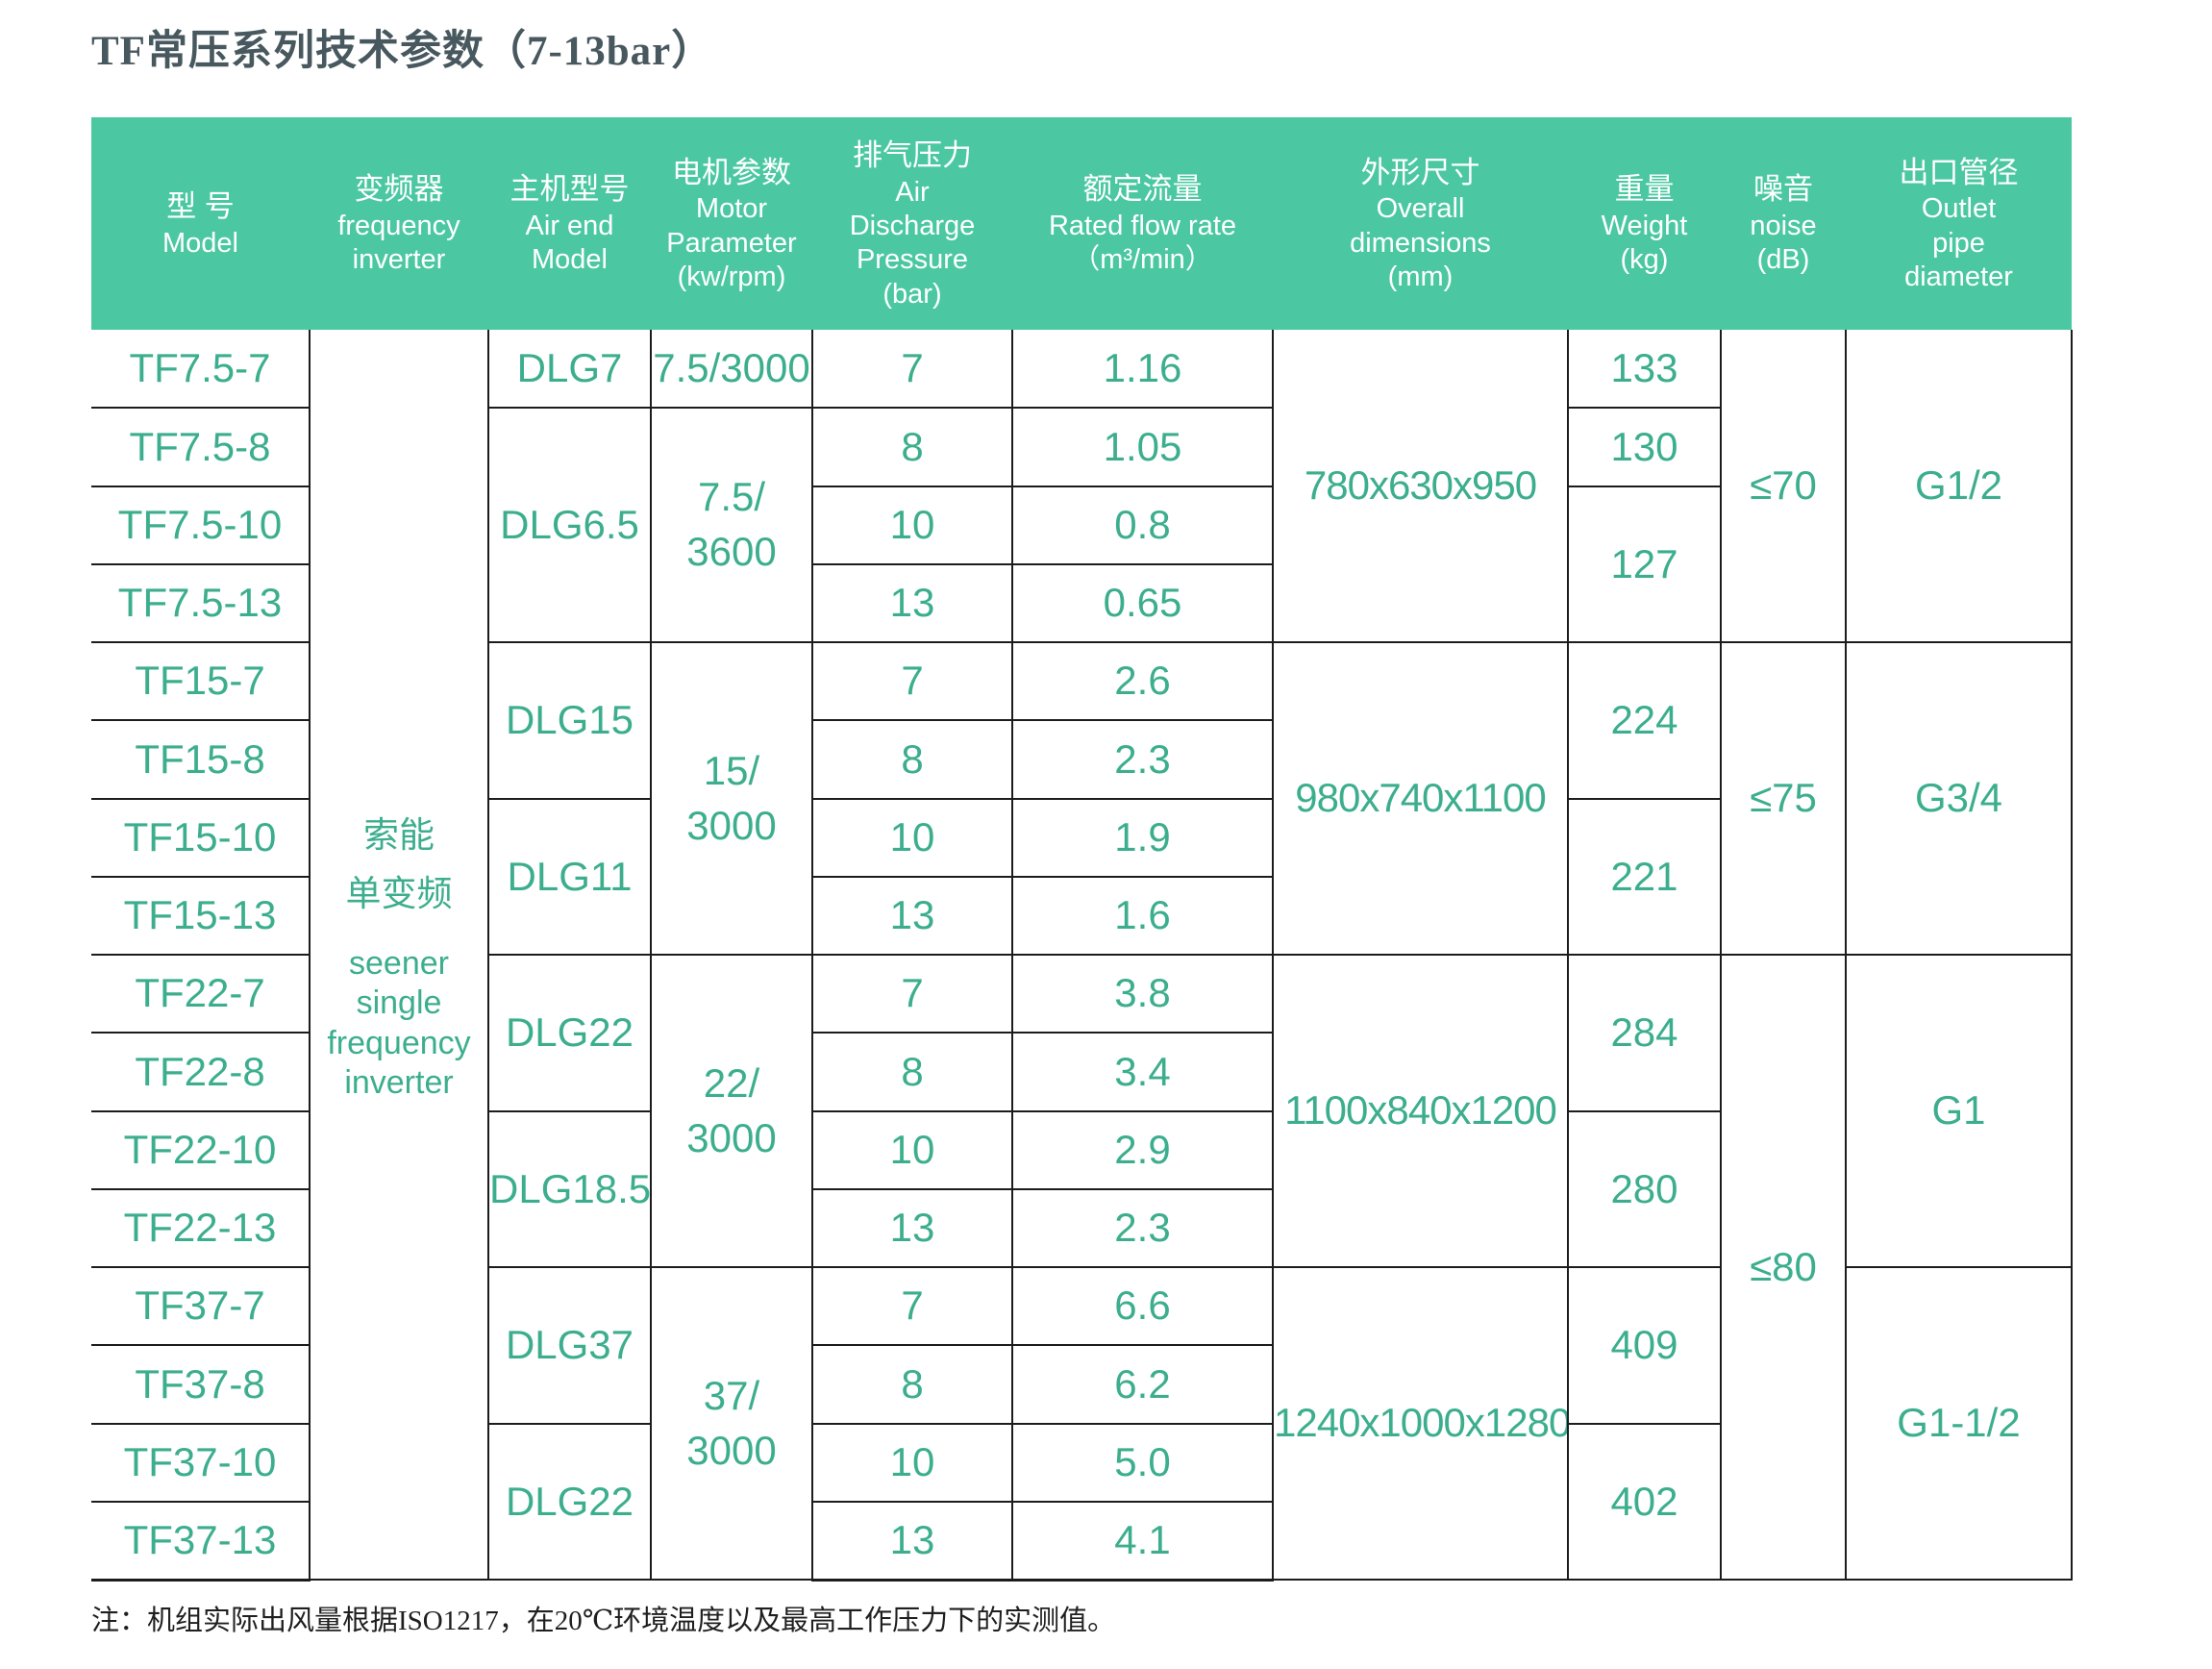 Image resolution: width=2212 pixels, height=1669 pixels. Describe the element at coordinates (1959, 277) in the screenshot. I see `header-outlet-en3: diameter` at that location.